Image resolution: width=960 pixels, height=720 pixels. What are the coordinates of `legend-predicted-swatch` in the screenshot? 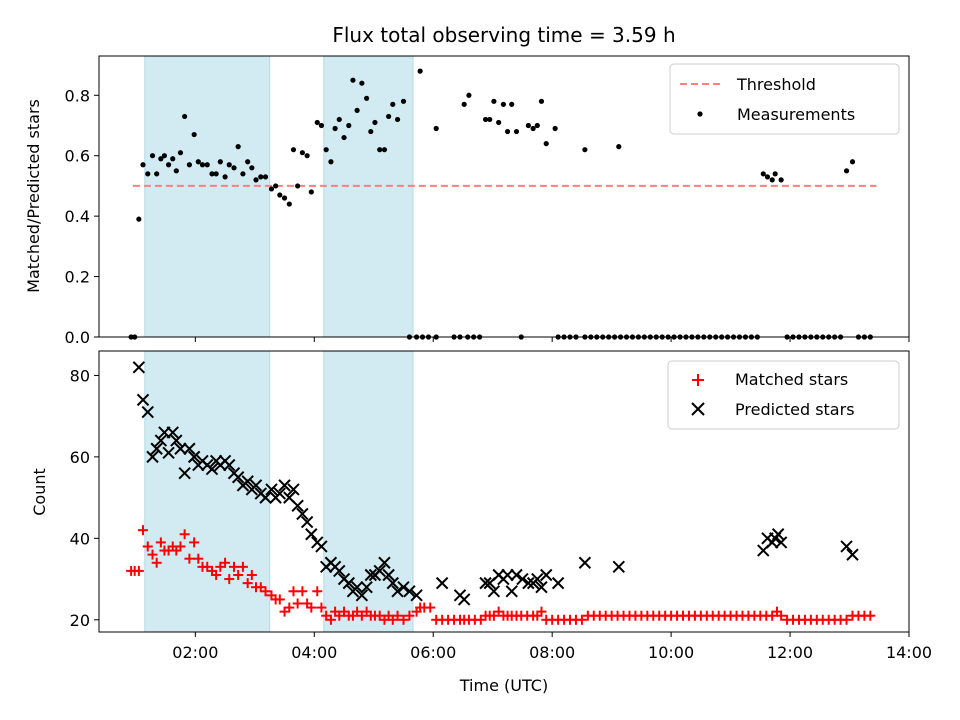 It's located at (698, 409).